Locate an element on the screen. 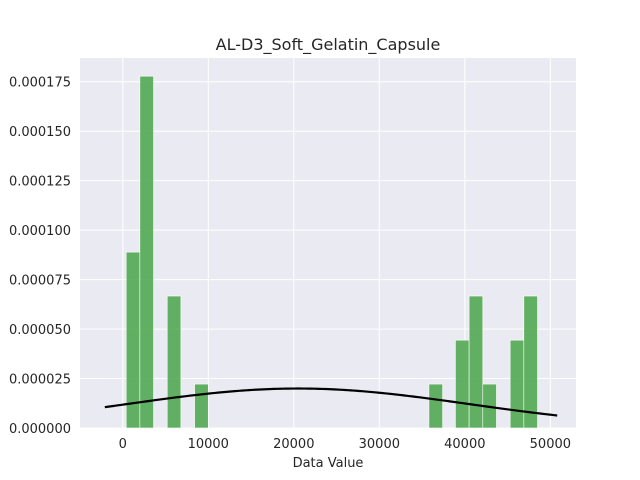  x-tick-label: 20000 is located at coordinates (293, 444).